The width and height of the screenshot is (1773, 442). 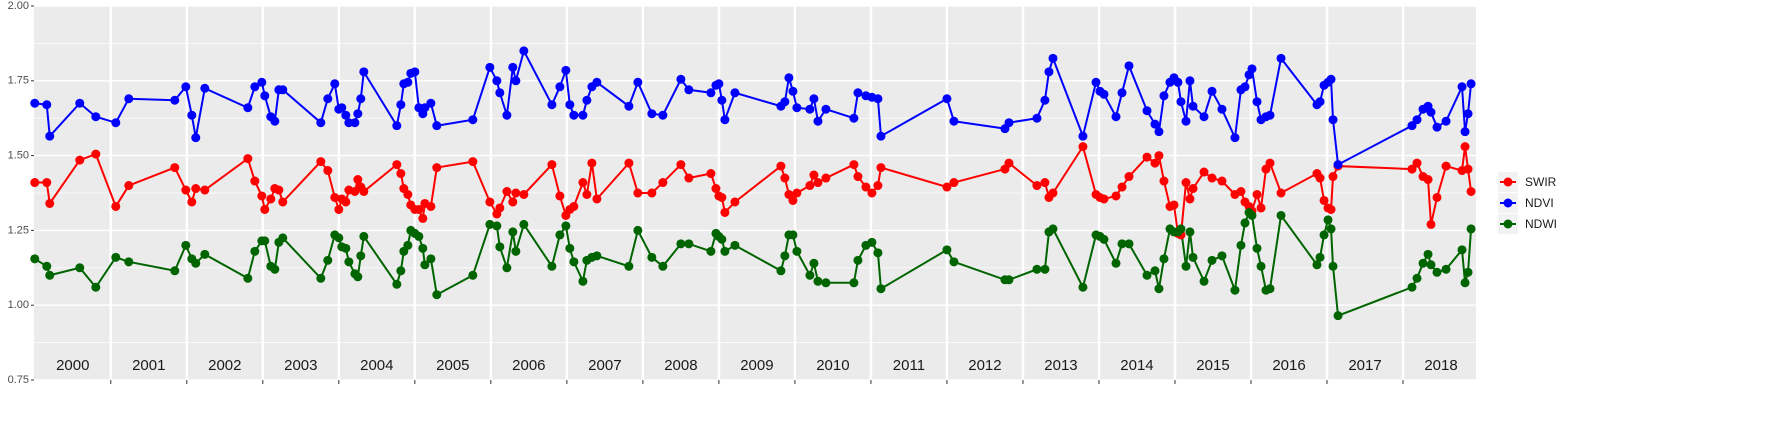 What do you see at coordinates (756, 365) in the screenshot?
I see `year-label: 2009` at bounding box center [756, 365].